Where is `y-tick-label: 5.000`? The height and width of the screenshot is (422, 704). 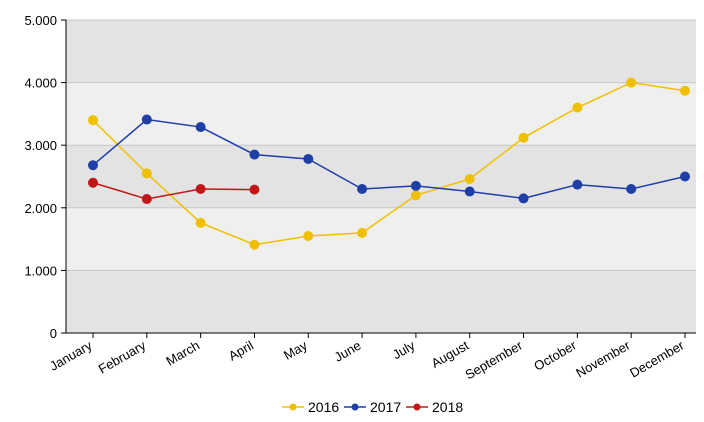 y-tick-label: 5.000 is located at coordinates (40, 20).